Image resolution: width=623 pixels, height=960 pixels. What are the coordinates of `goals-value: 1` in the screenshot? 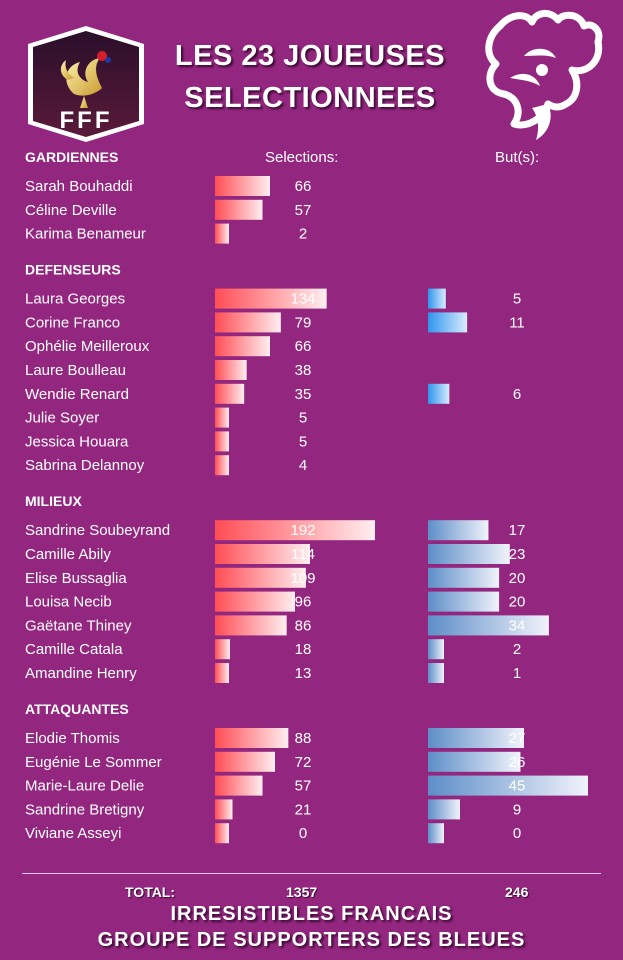 It's located at (517, 673).